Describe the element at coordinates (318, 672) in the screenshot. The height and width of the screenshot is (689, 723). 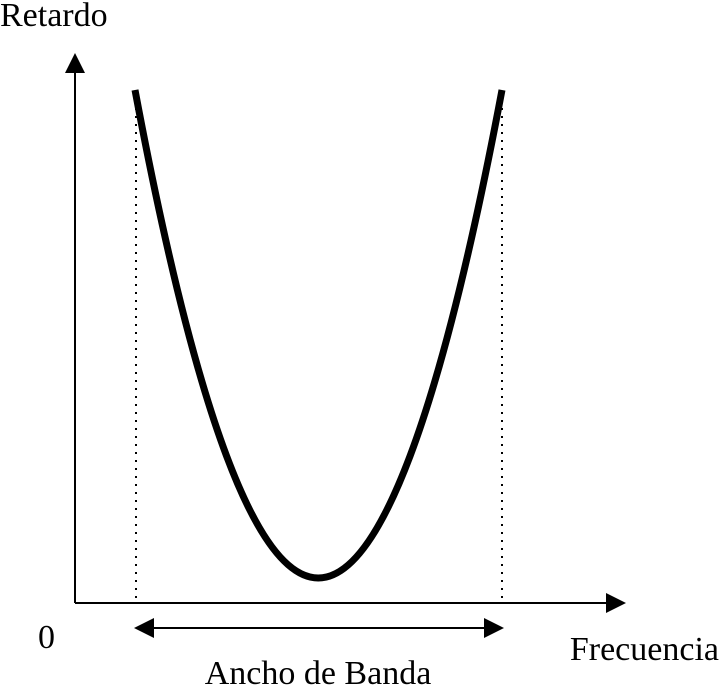
I see `bandwidth-label: Ancho de Banda` at that location.